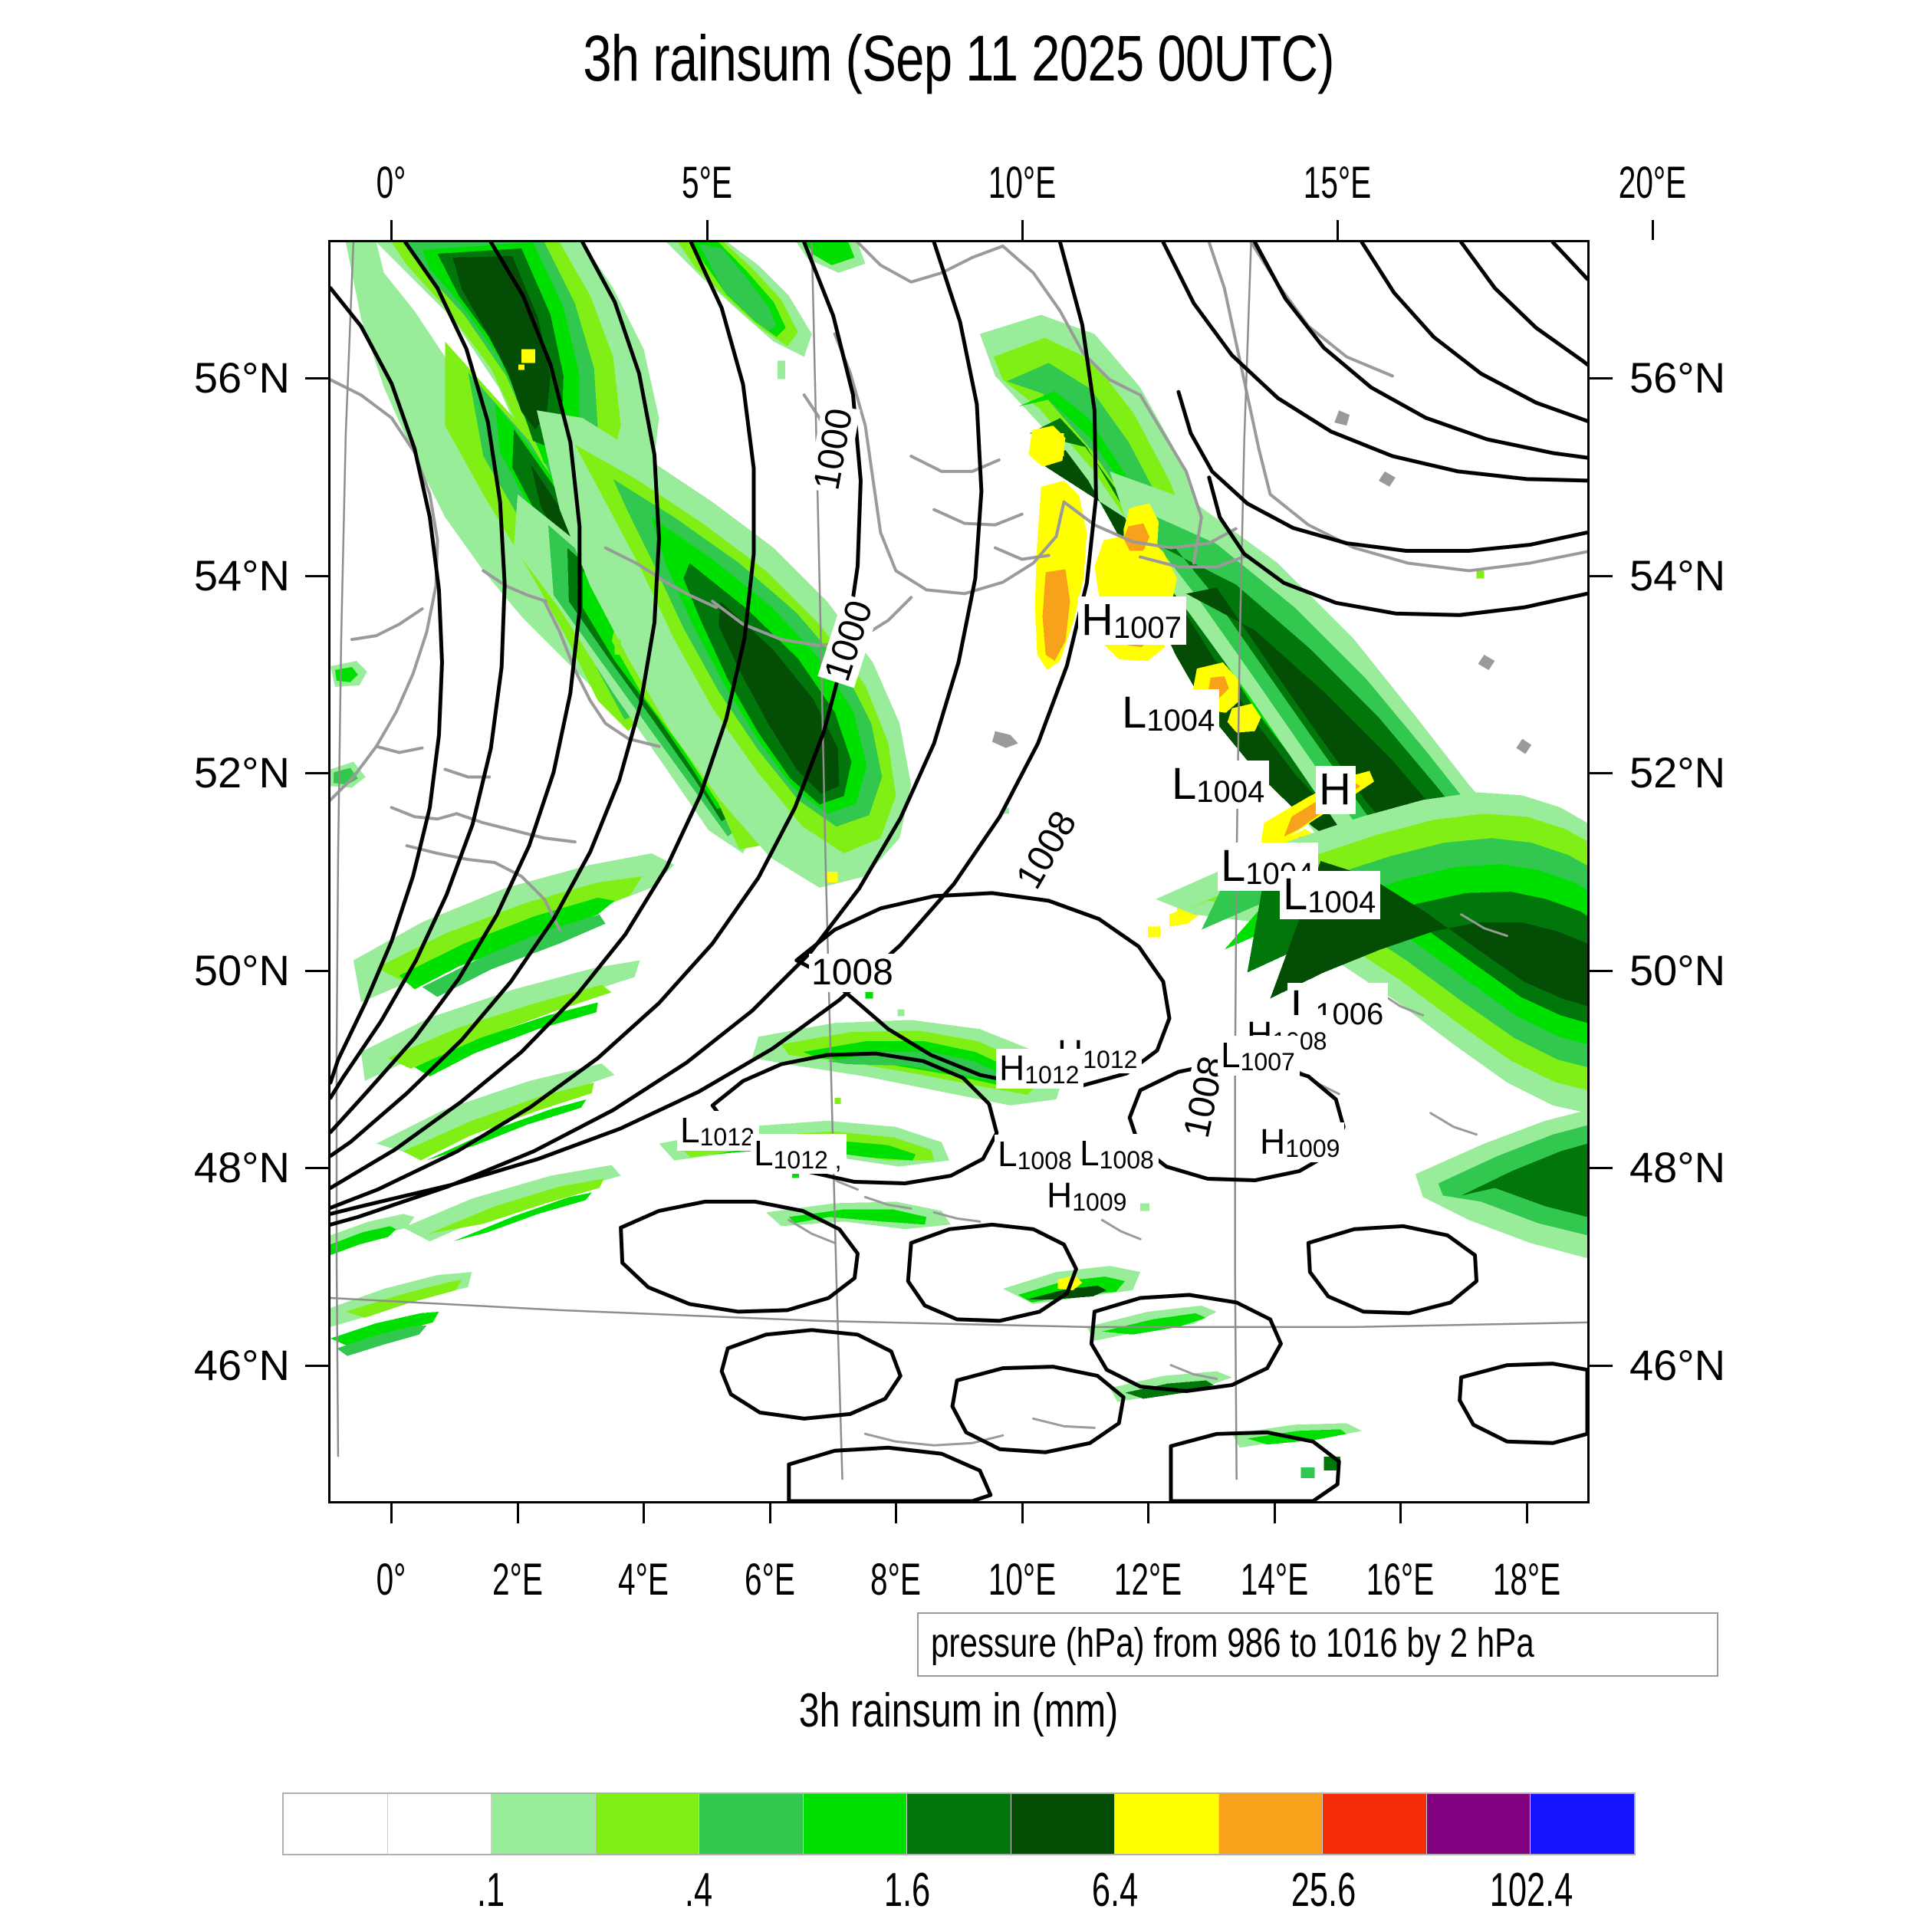 The height and width of the screenshot is (1932, 1917). I want to click on pressure-marker-value: 1007, so click(1267, 1062).